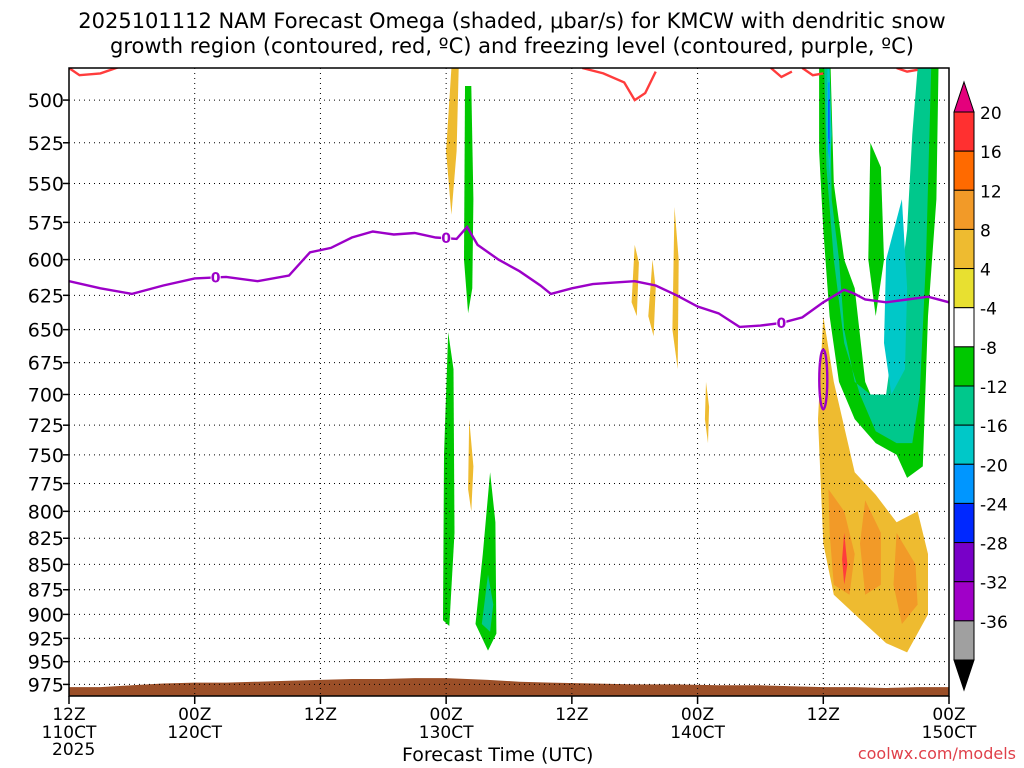  I want to click on freezing-level-label-0: 0, so click(216, 278).